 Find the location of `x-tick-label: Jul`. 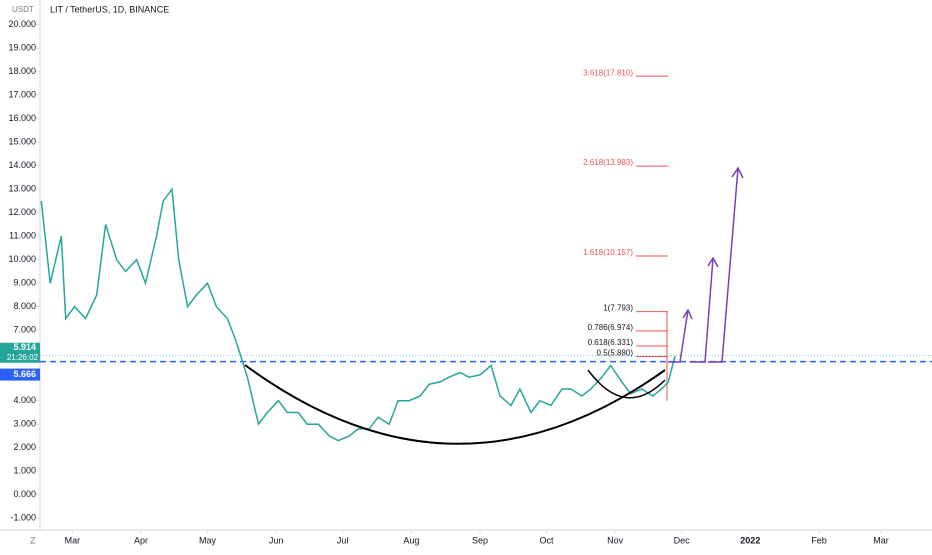

x-tick-label: Jul is located at coordinates (343, 540).